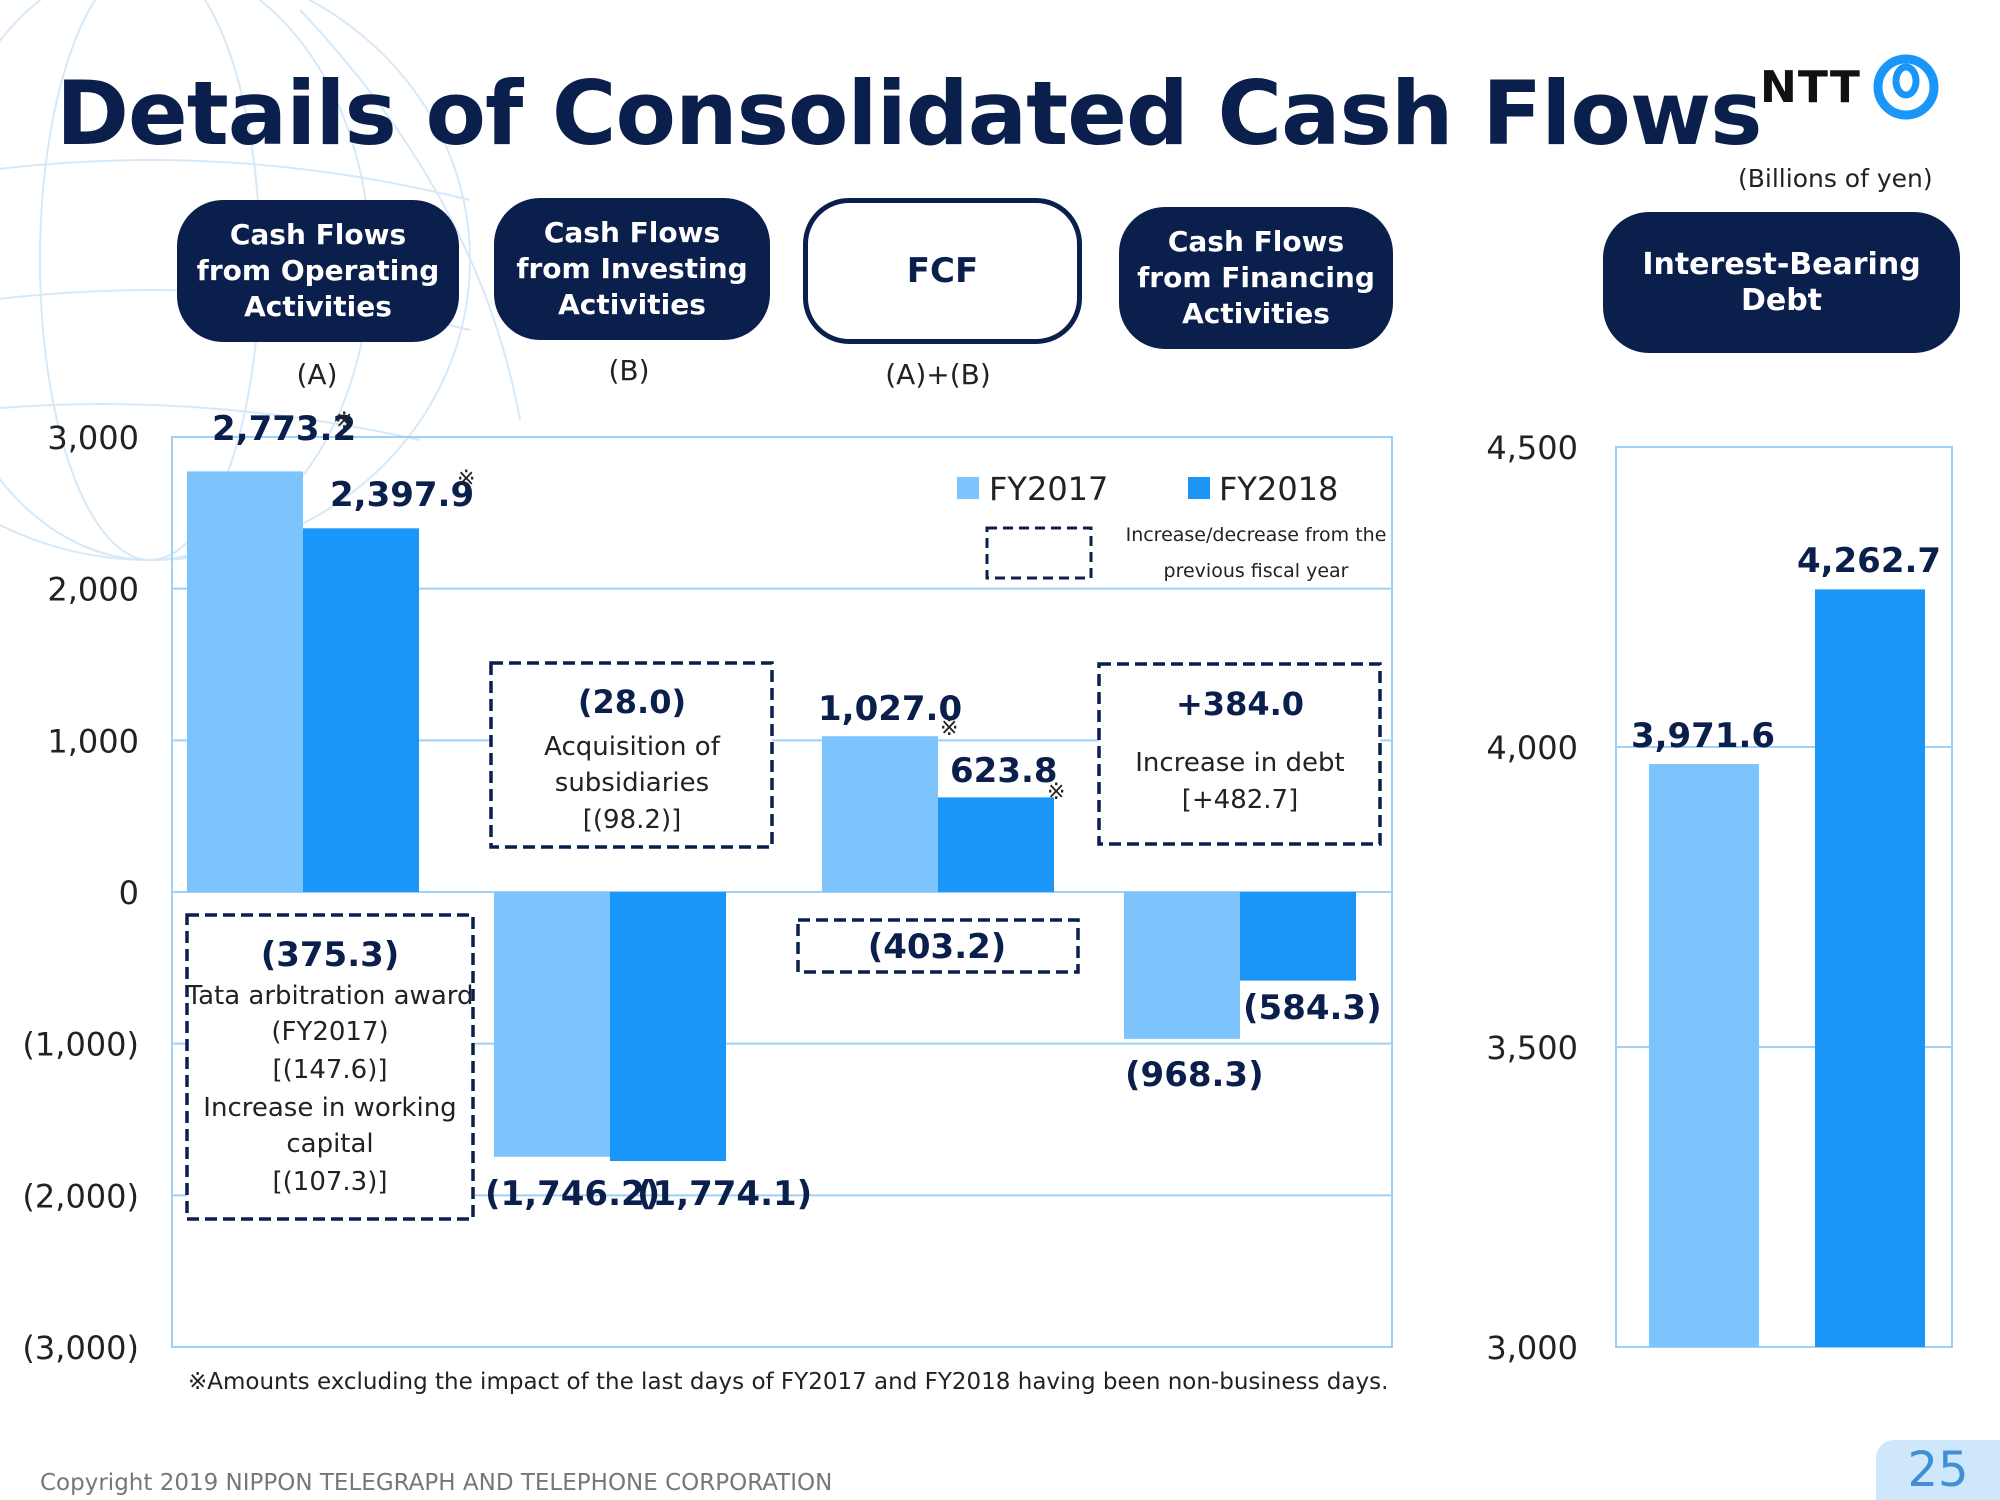 This screenshot has height=1500, width=2000. What do you see at coordinates (1199, 488) in the screenshot?
I see `legend-fy2018-swatch` at bounding box center [1199, 488].